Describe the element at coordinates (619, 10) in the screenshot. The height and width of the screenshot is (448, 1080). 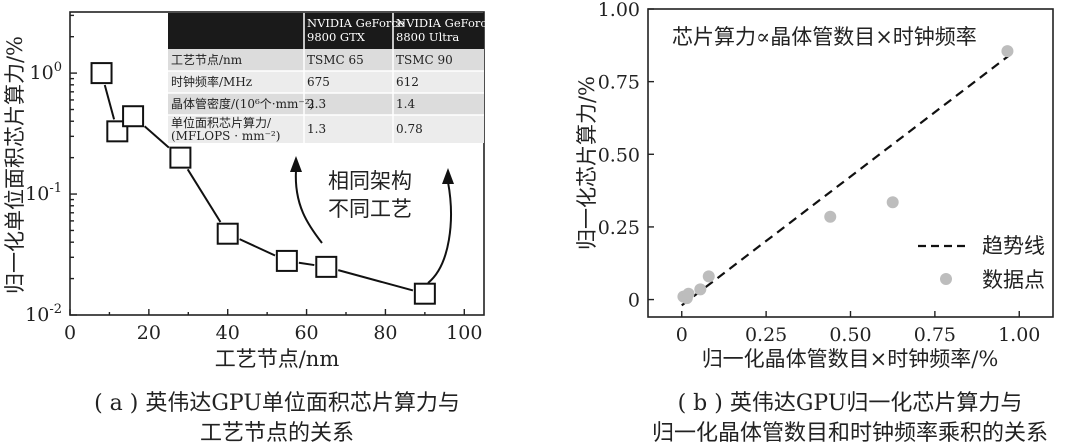
I see `y-tick-label: 1.00` at that location.